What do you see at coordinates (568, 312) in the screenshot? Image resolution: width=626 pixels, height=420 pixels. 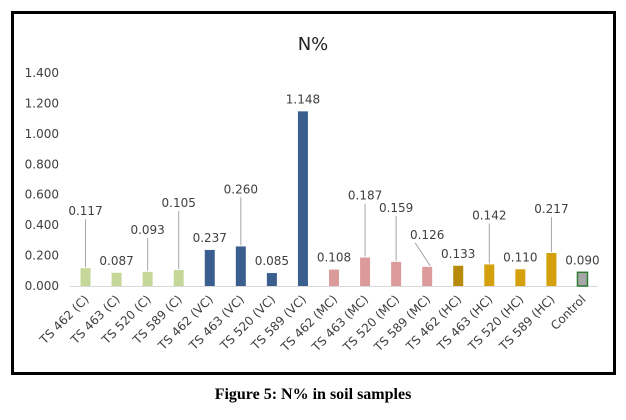 I see `category-label: Control` at bounding box center [568, 312].